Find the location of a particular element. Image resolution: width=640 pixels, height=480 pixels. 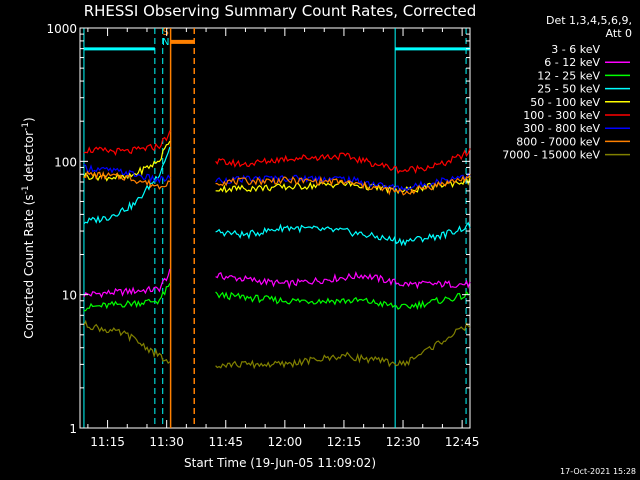

y-tick-label: 1000 is located at coordinates (61, 29).